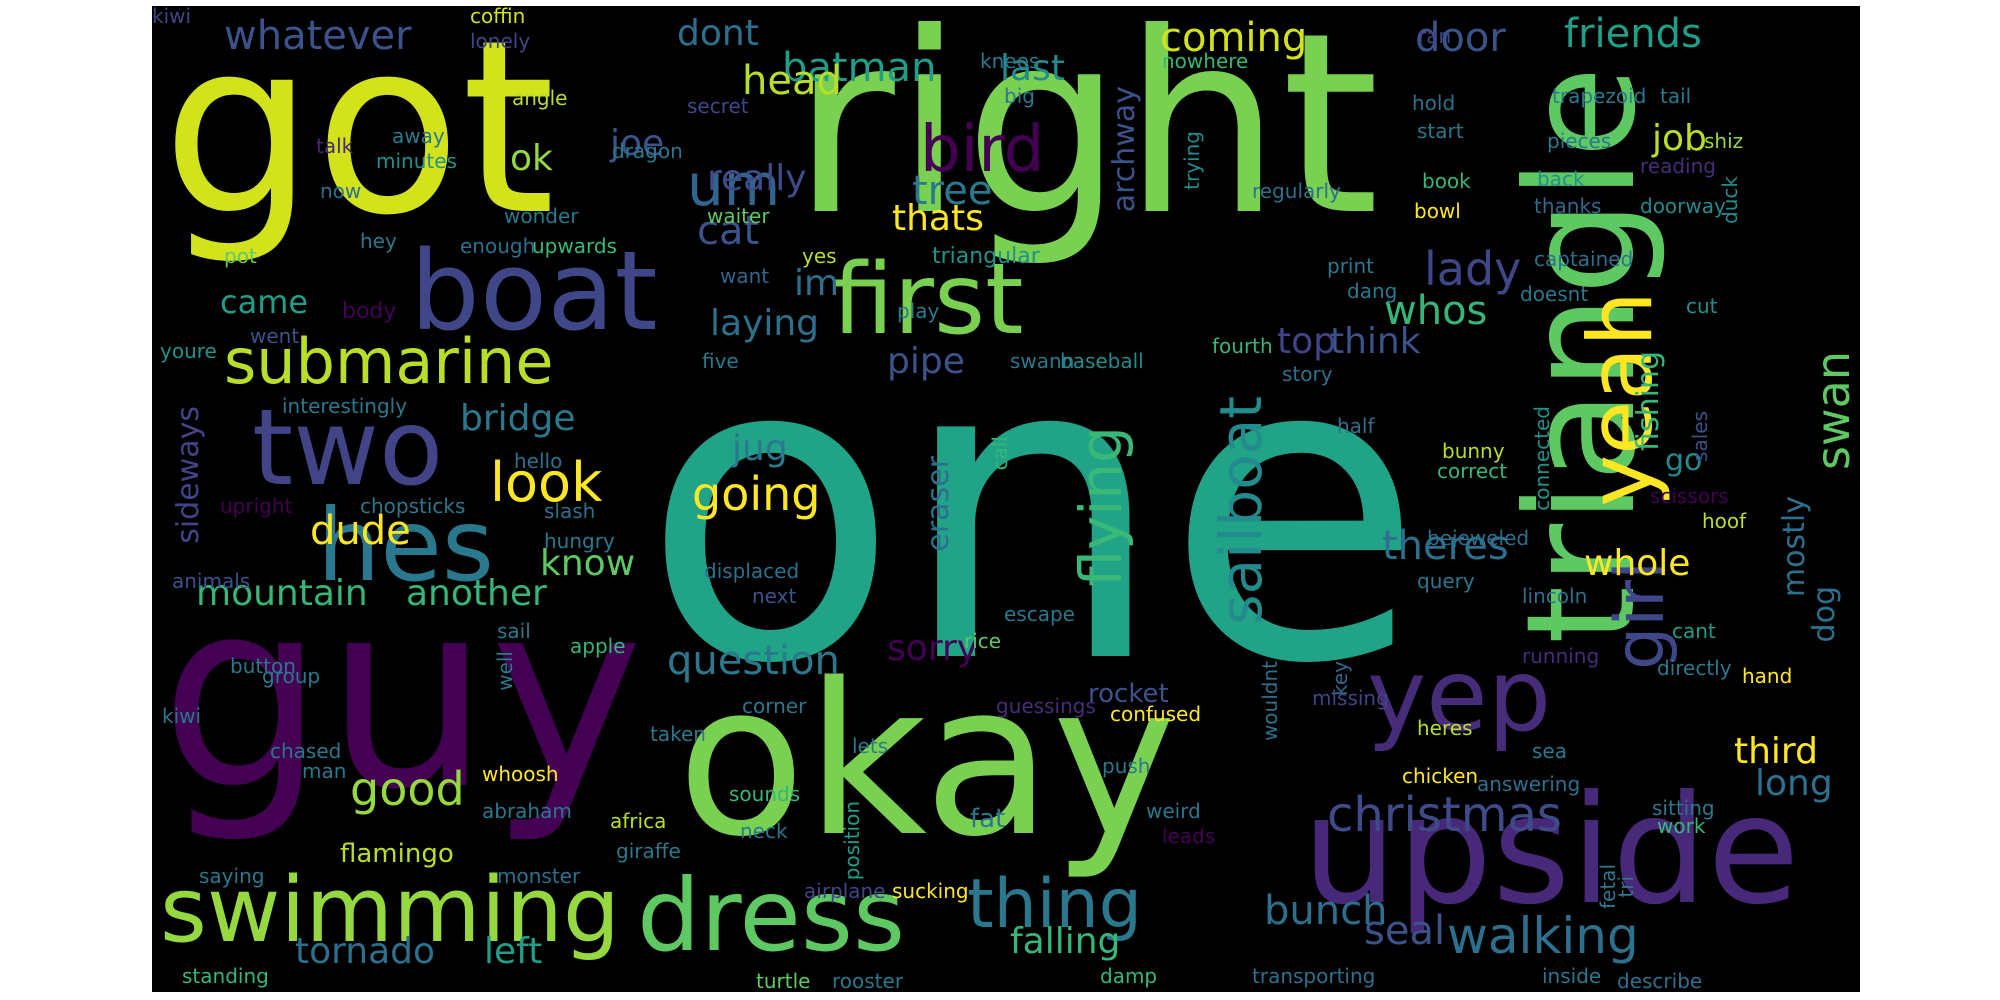  I want to click on word-baseball: baseball, so click(1102, 361).